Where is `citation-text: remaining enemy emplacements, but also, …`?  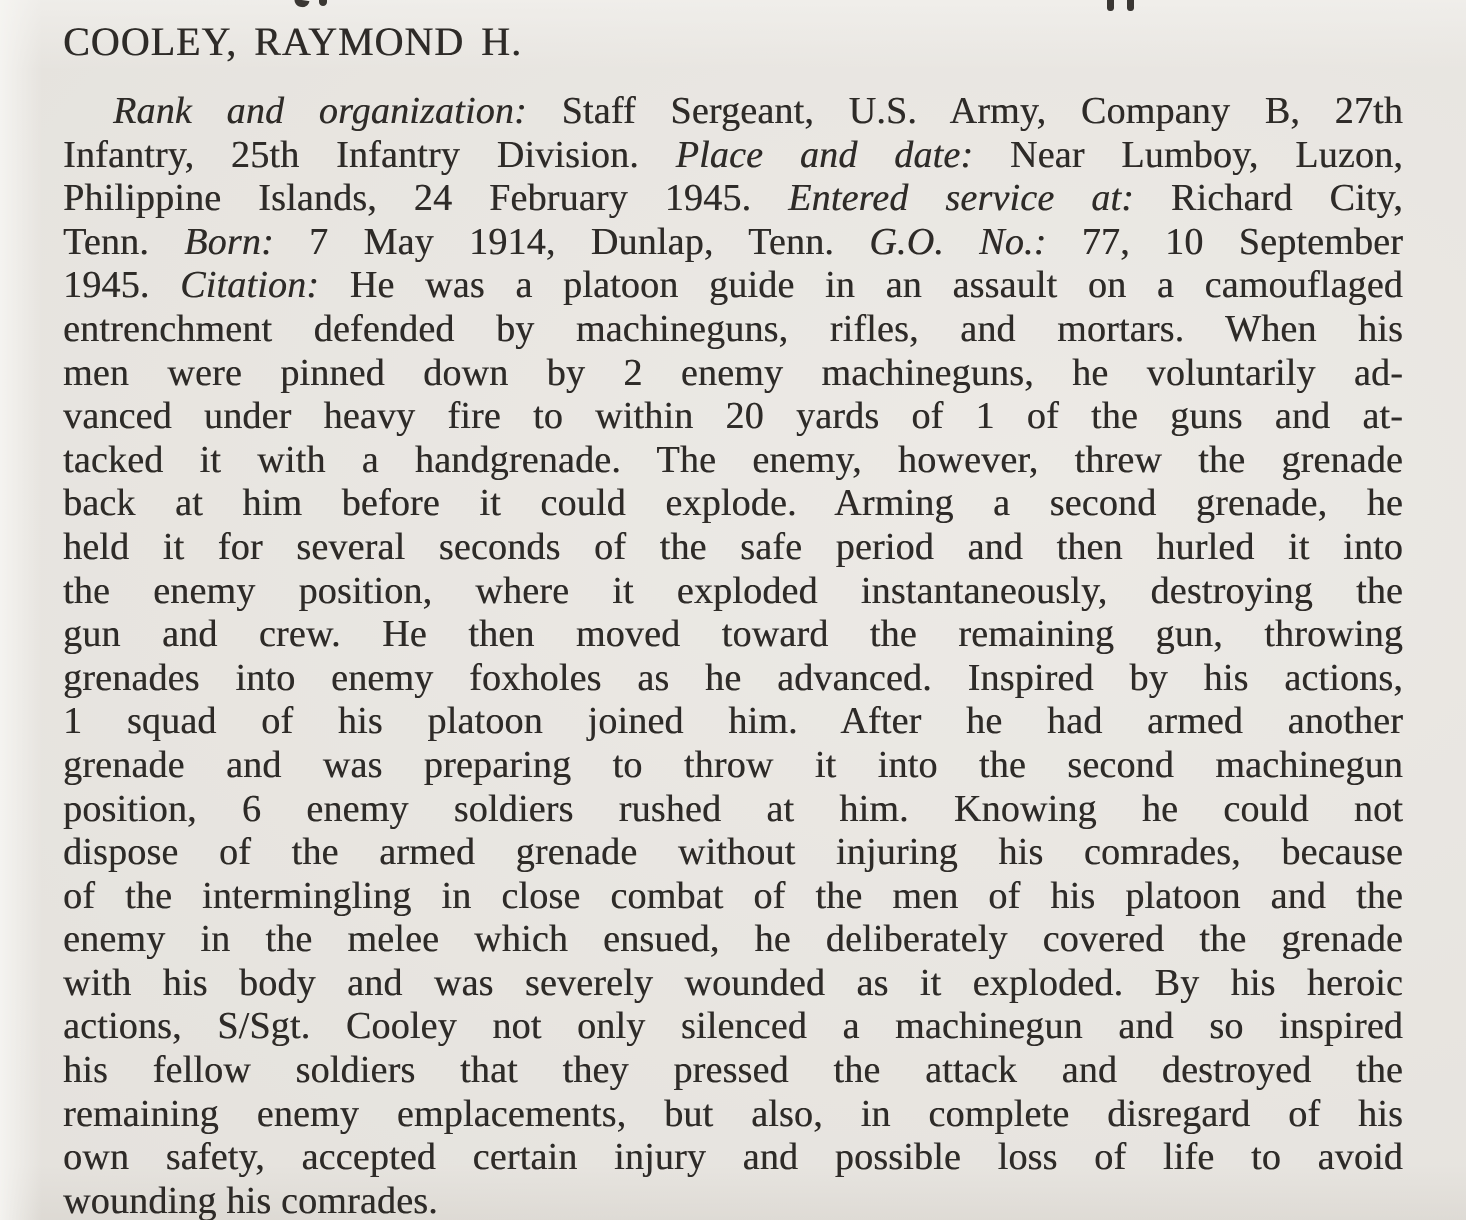 citation-text: remaining enemy emplacements, but also, … is located at coordinates (733, 1113).